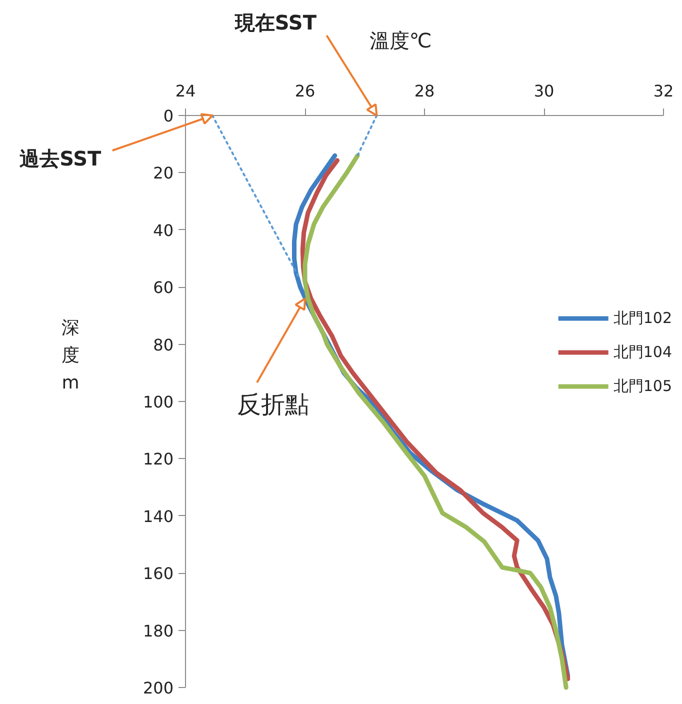 Image resolution: width=682 pixels, height=704 pixels. I want to click on y-tick-label: 0, so click(168, 116).